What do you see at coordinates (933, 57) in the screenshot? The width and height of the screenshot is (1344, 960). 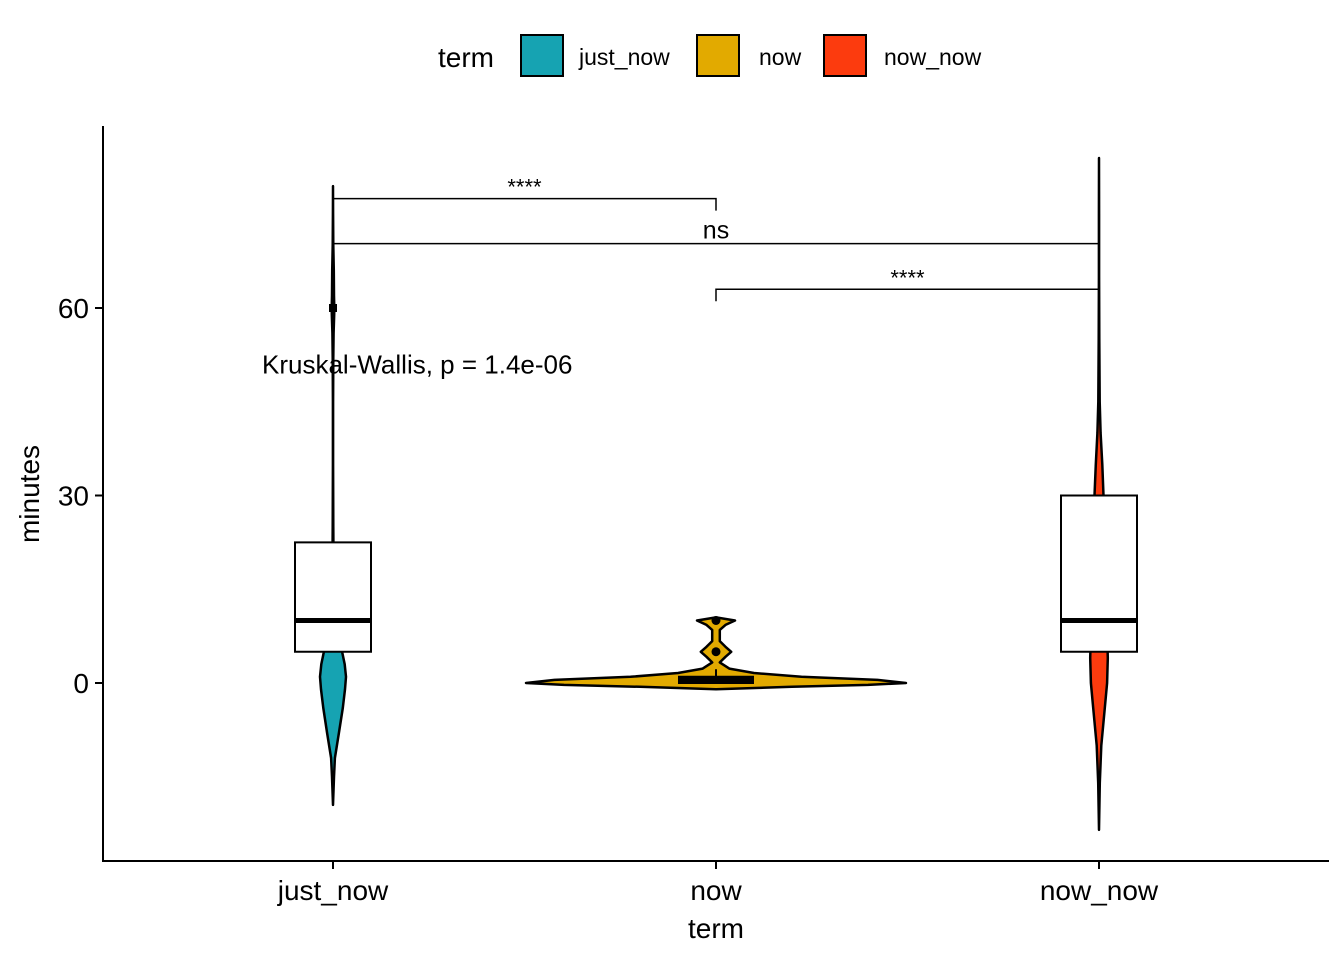 I see `legend-label-now_now: now_now` at bounding box center [933, 57].